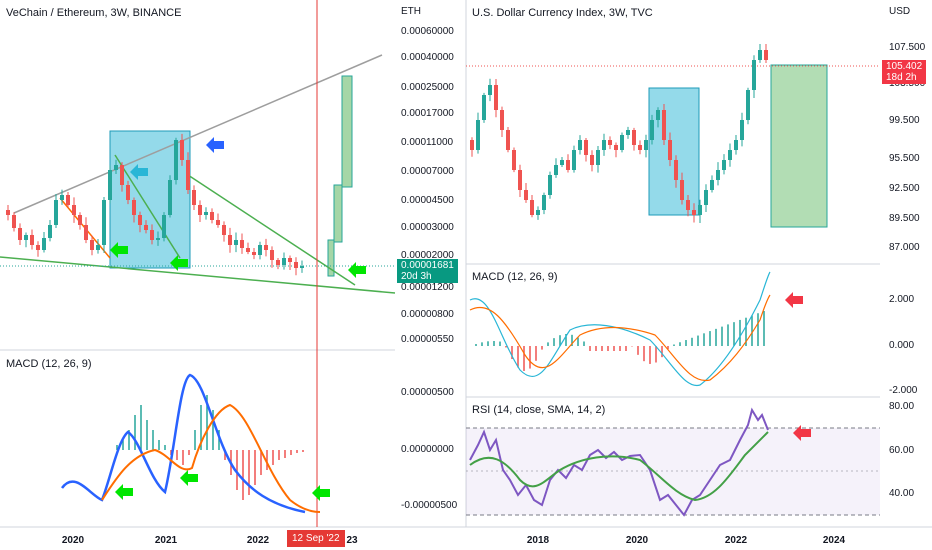 Image resolution: width=932 pixels, height=550 pixels. What do you see at coordinates (637, 540) in the screenshot?
I see `right-x-tick-1: 2020` at bounding box center [637, 540].